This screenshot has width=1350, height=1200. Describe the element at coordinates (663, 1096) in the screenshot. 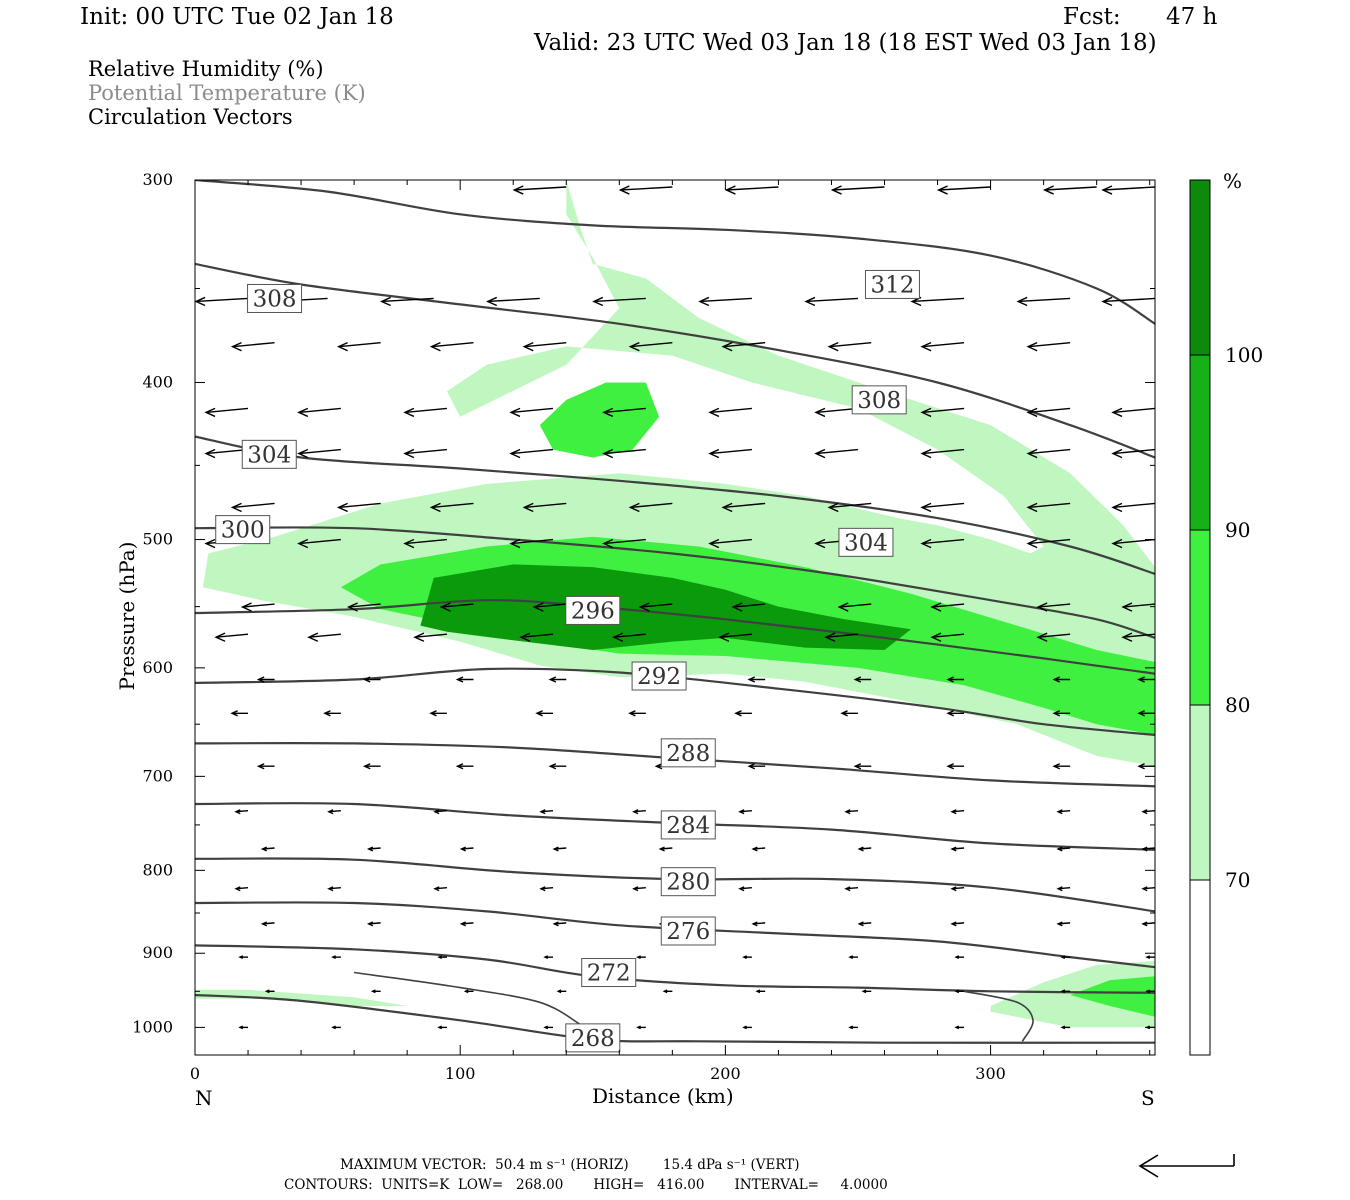

I see `x-axis-title: Distance (km)` at that location.